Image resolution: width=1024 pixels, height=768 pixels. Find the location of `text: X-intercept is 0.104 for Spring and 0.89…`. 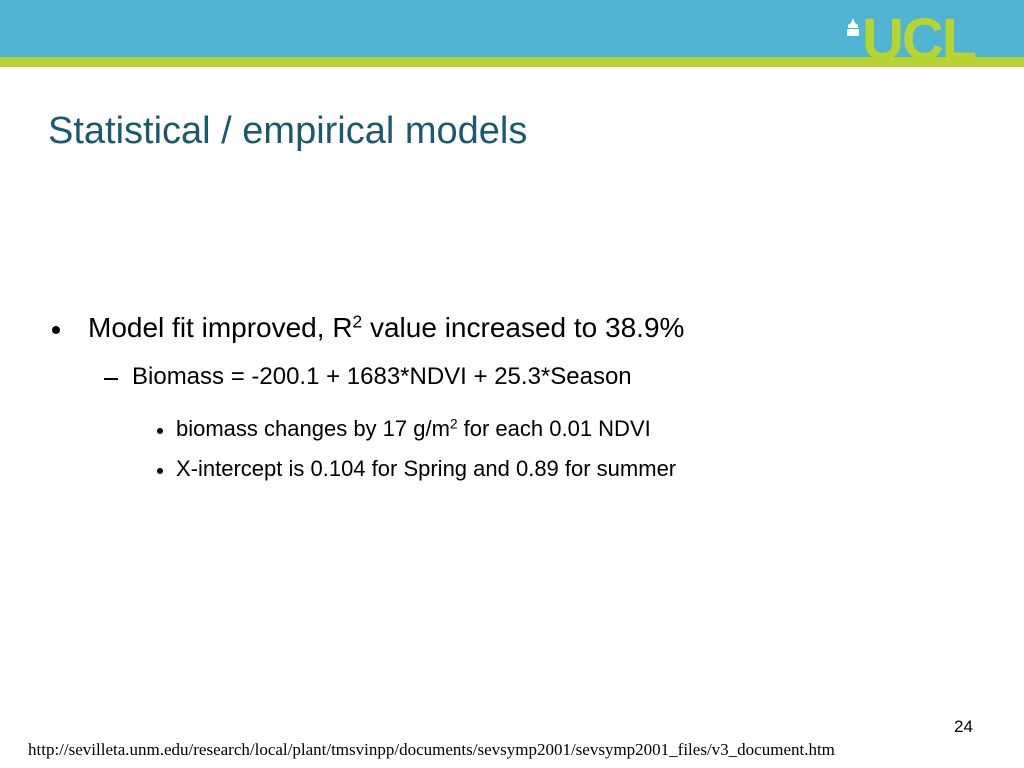

text: X-intercept is 0.104 for Spring and 0.89… is located at coordinates (426, 468).